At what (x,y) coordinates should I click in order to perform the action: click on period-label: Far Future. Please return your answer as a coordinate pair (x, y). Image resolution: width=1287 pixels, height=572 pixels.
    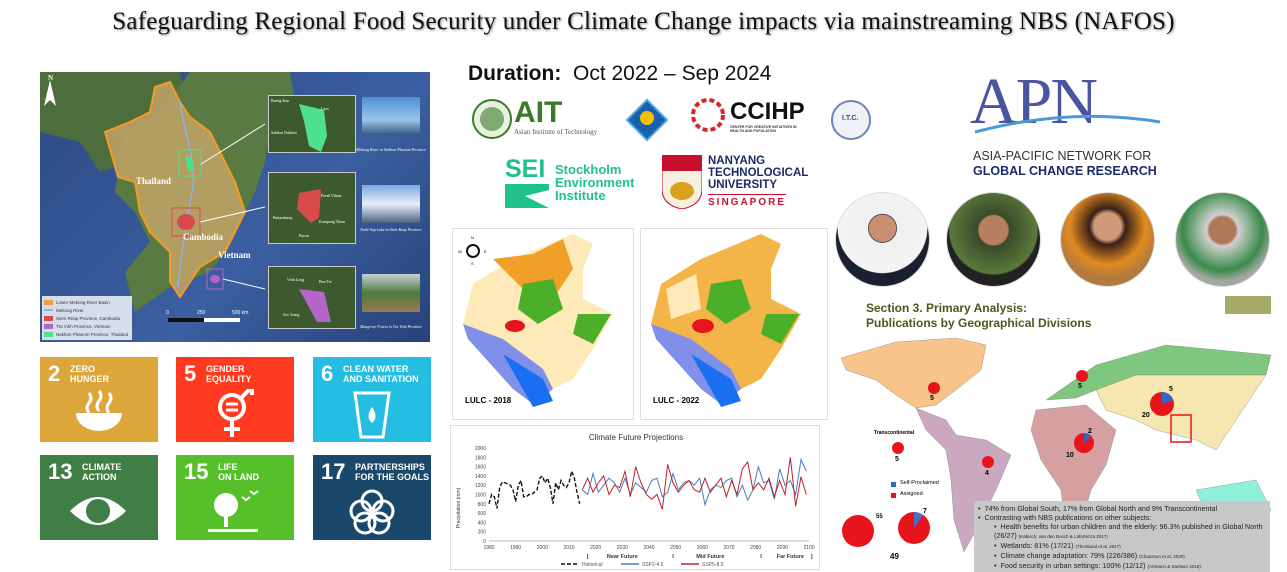
    Looking at the image, I should click on (790, 557).